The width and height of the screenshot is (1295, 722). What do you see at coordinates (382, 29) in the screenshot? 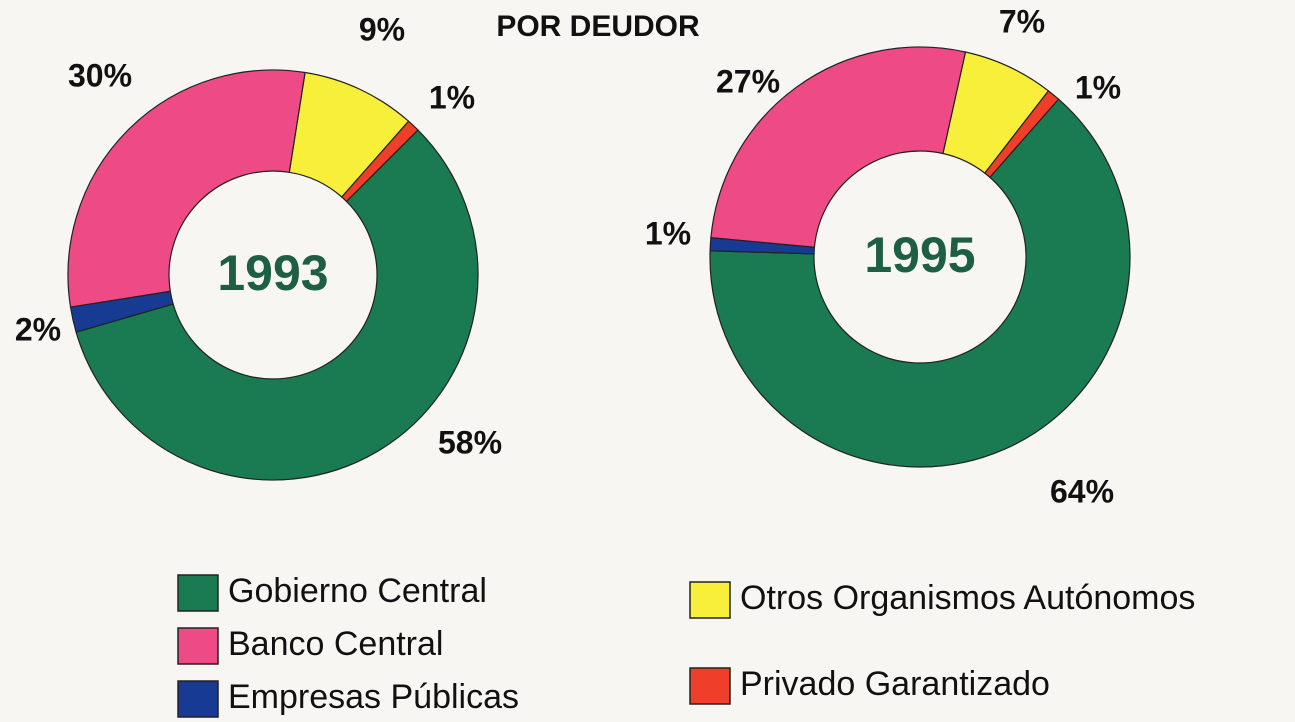
I see `data-label: 9%` at bounding box center [382, 29].